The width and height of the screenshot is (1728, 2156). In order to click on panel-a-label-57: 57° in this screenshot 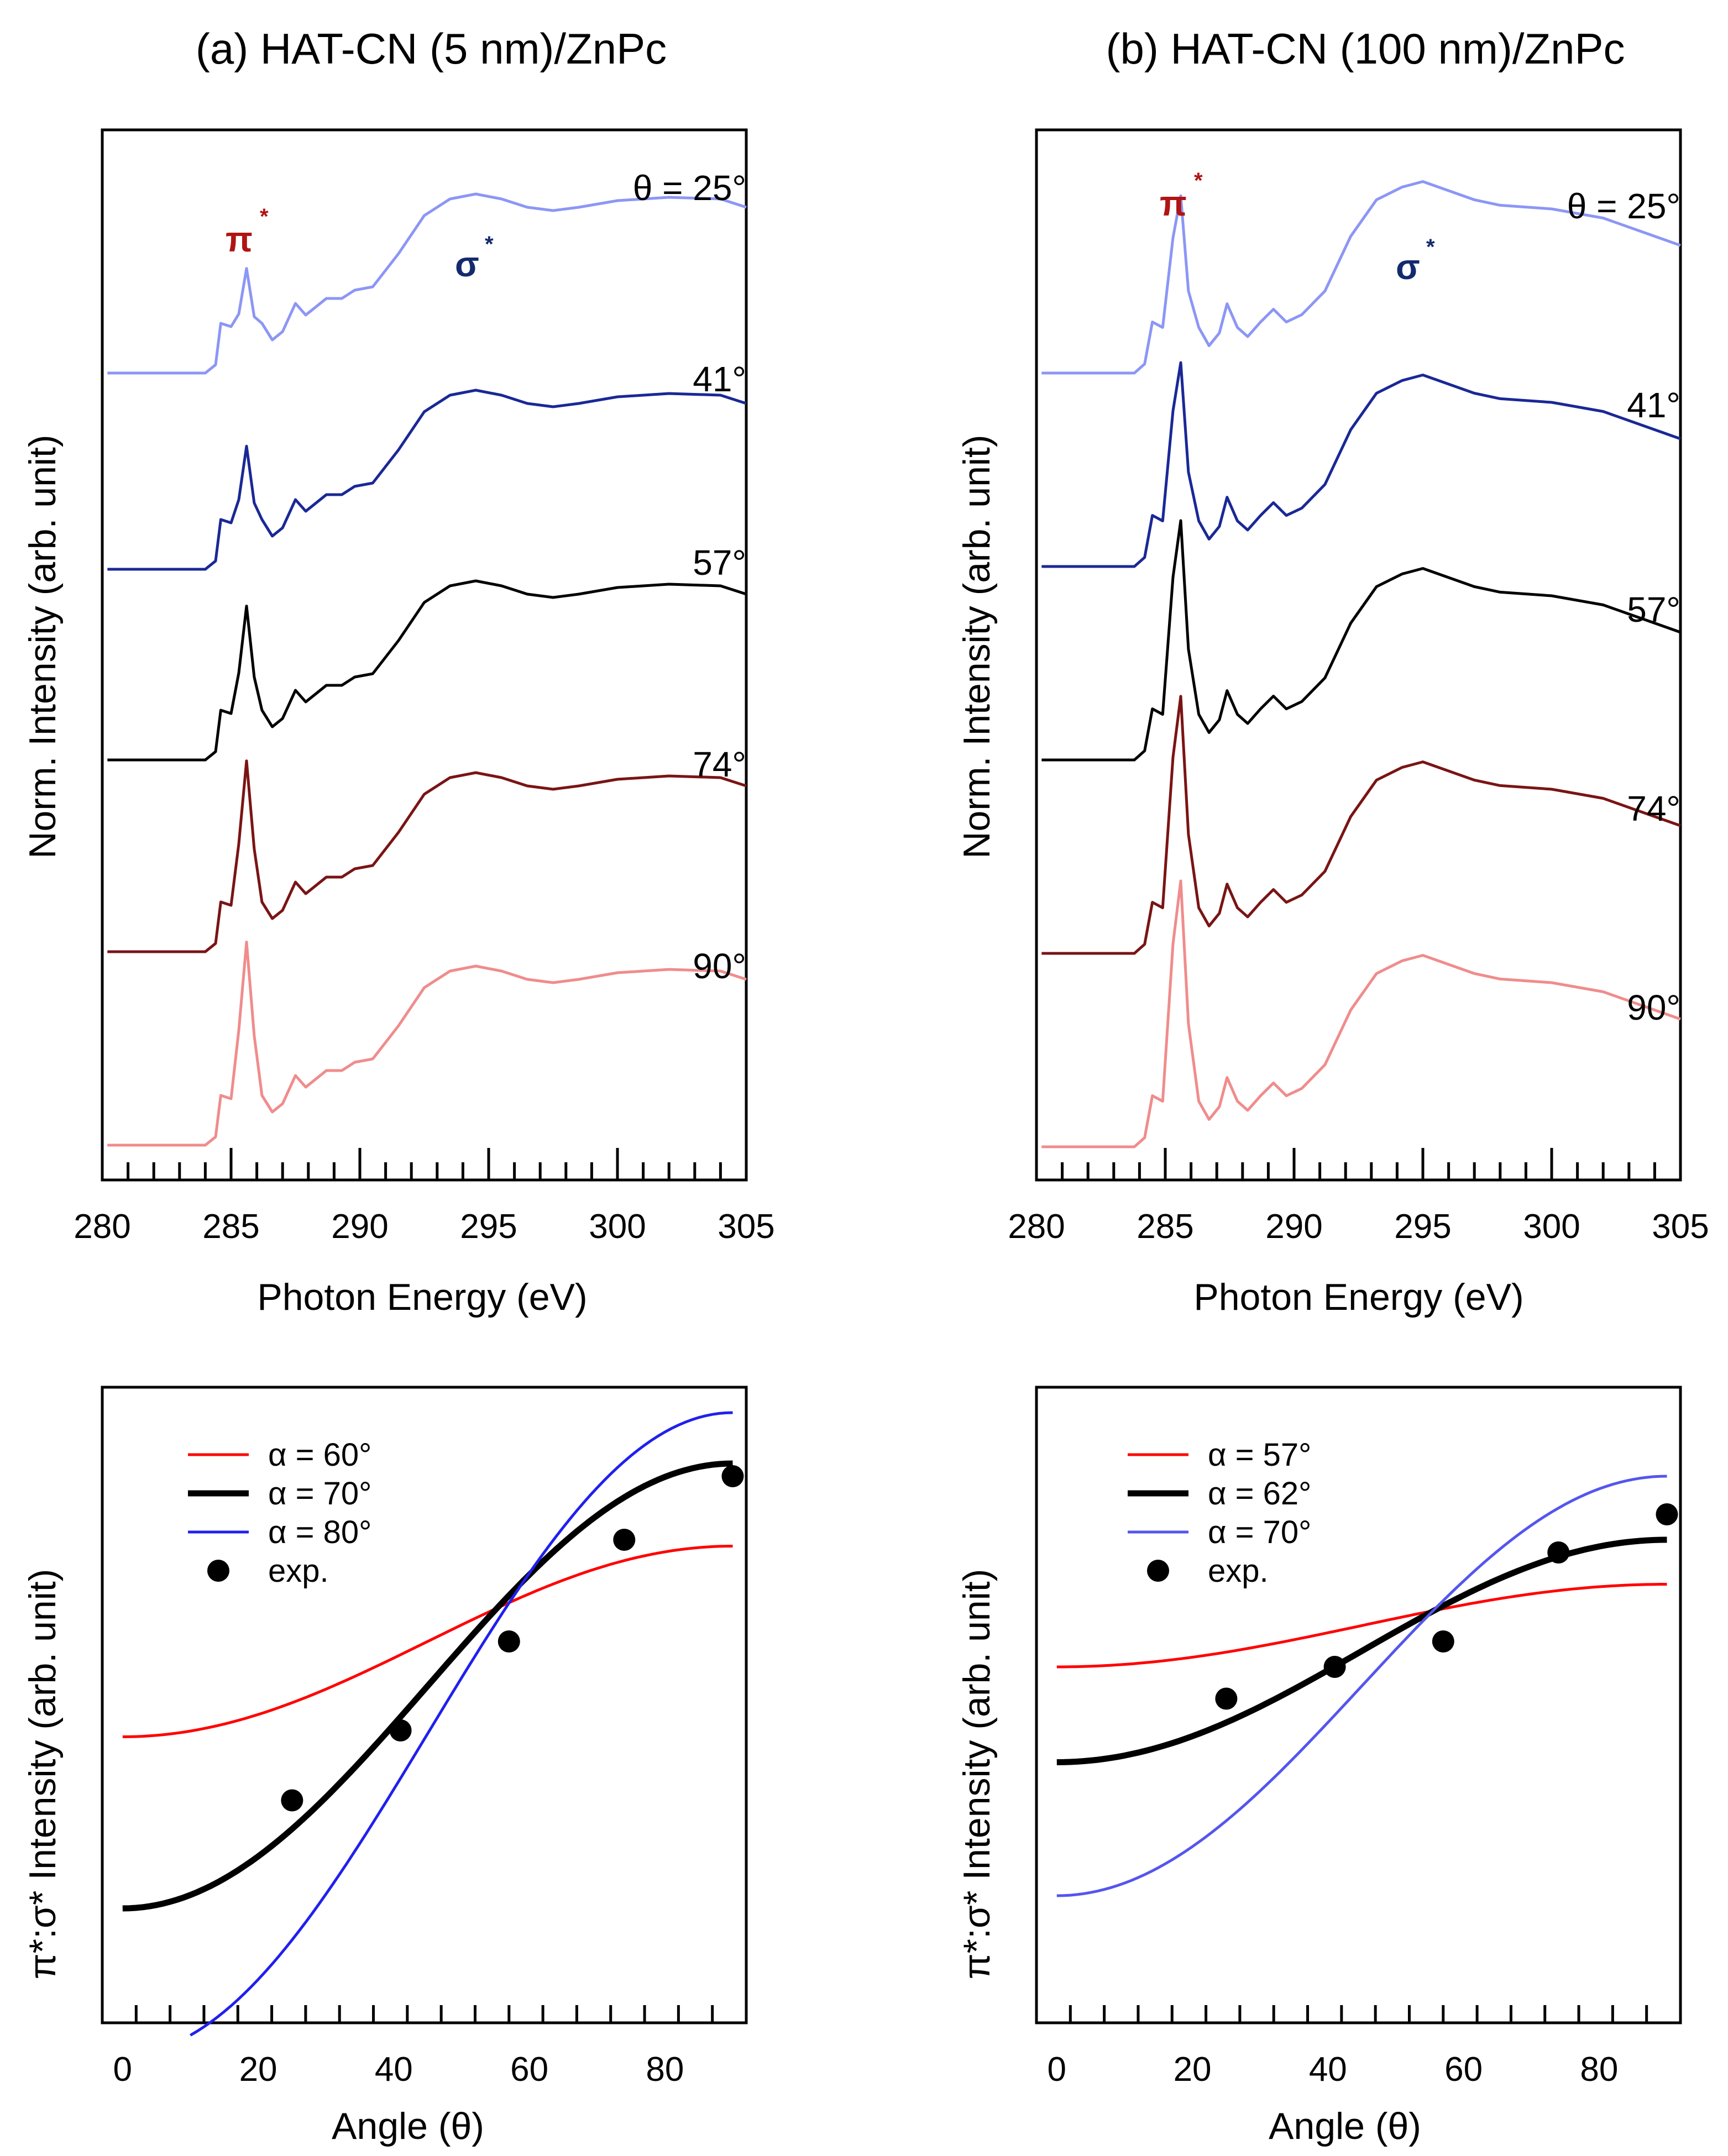, I will do `click(719, 563)`.